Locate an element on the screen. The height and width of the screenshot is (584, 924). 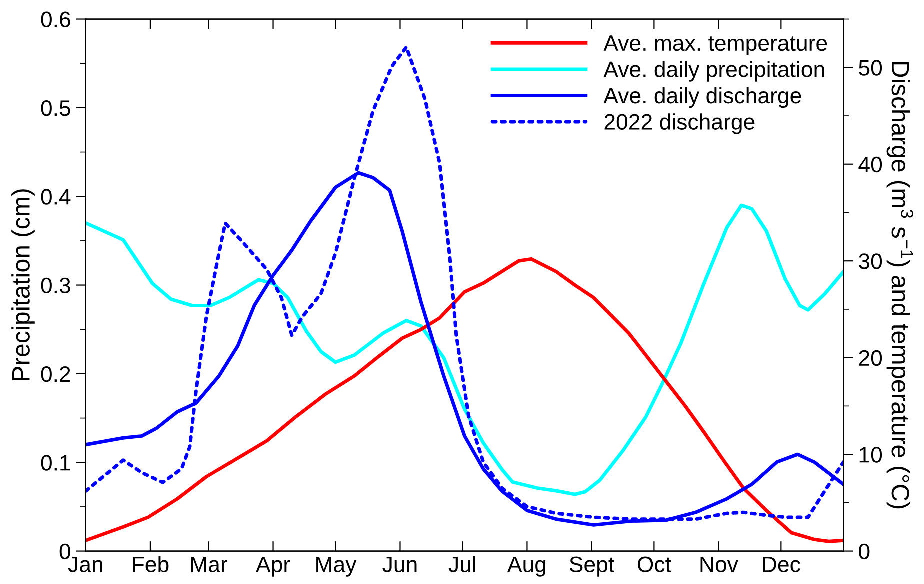
x-tick-label: Feb is located at coordinates (151, 564).